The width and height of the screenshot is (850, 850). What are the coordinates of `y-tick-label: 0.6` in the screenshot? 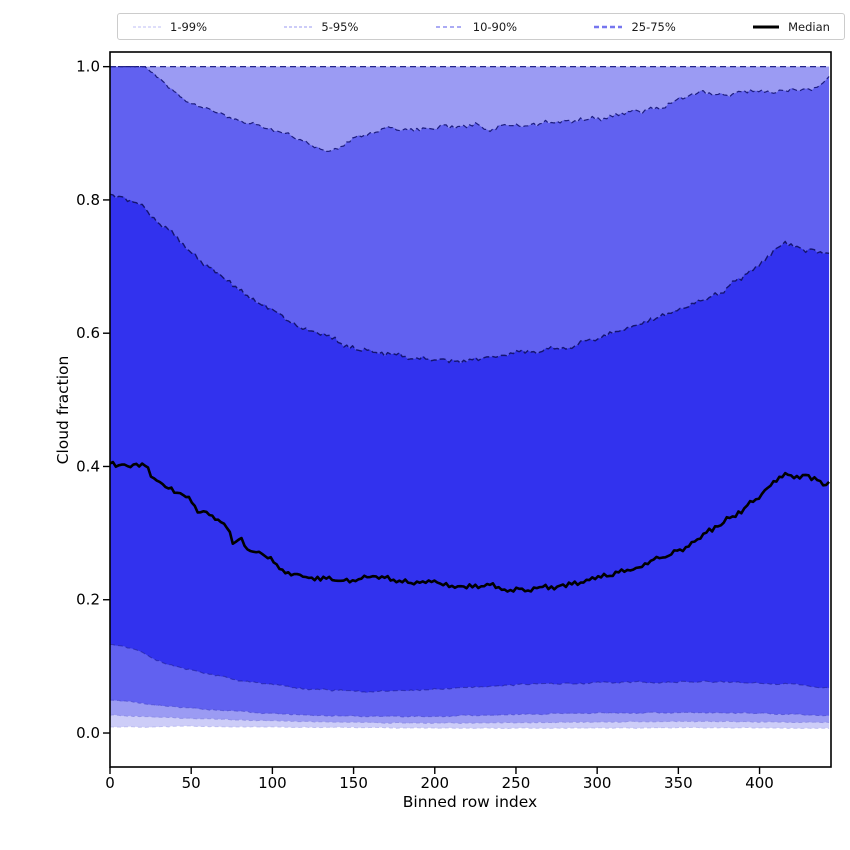 It's located at (88, 333).